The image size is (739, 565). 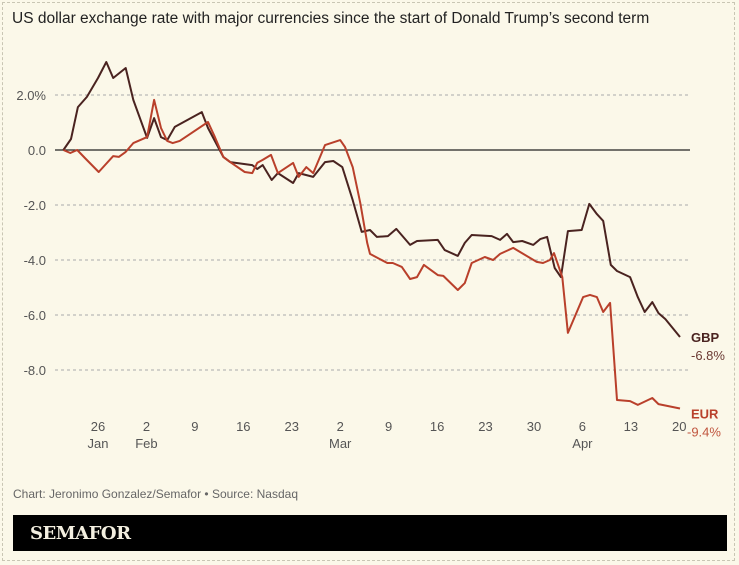 I want to click on y-tick-label: -6.0, so click(x=35, y=315).